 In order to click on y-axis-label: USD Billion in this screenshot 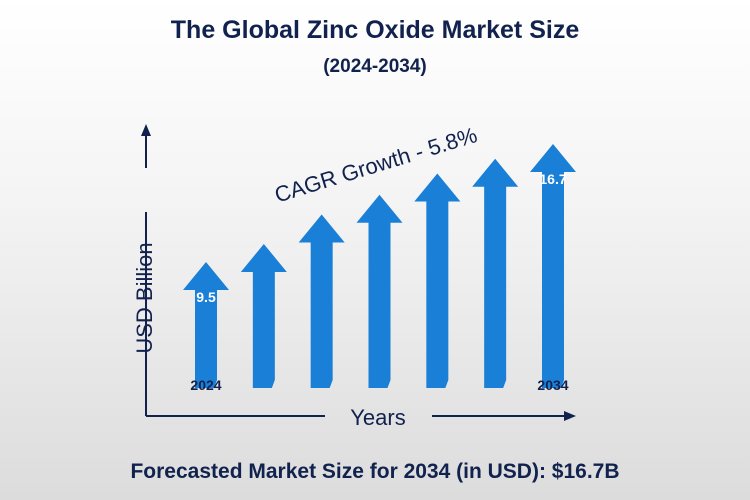, I will do `click(144, 297)`.